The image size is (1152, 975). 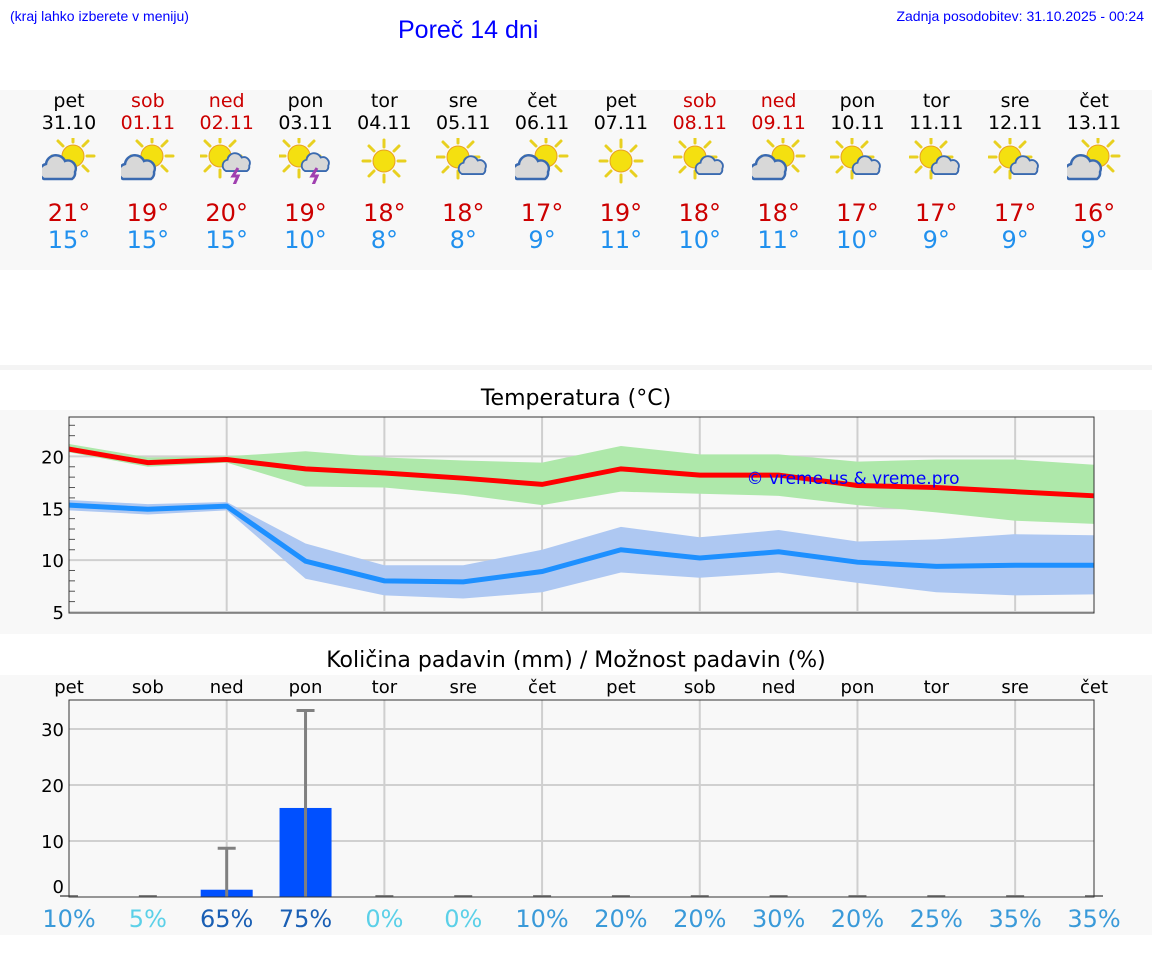 I want to click on day-column: ned 09.11 18° 11°, so click(x=779, y=172).